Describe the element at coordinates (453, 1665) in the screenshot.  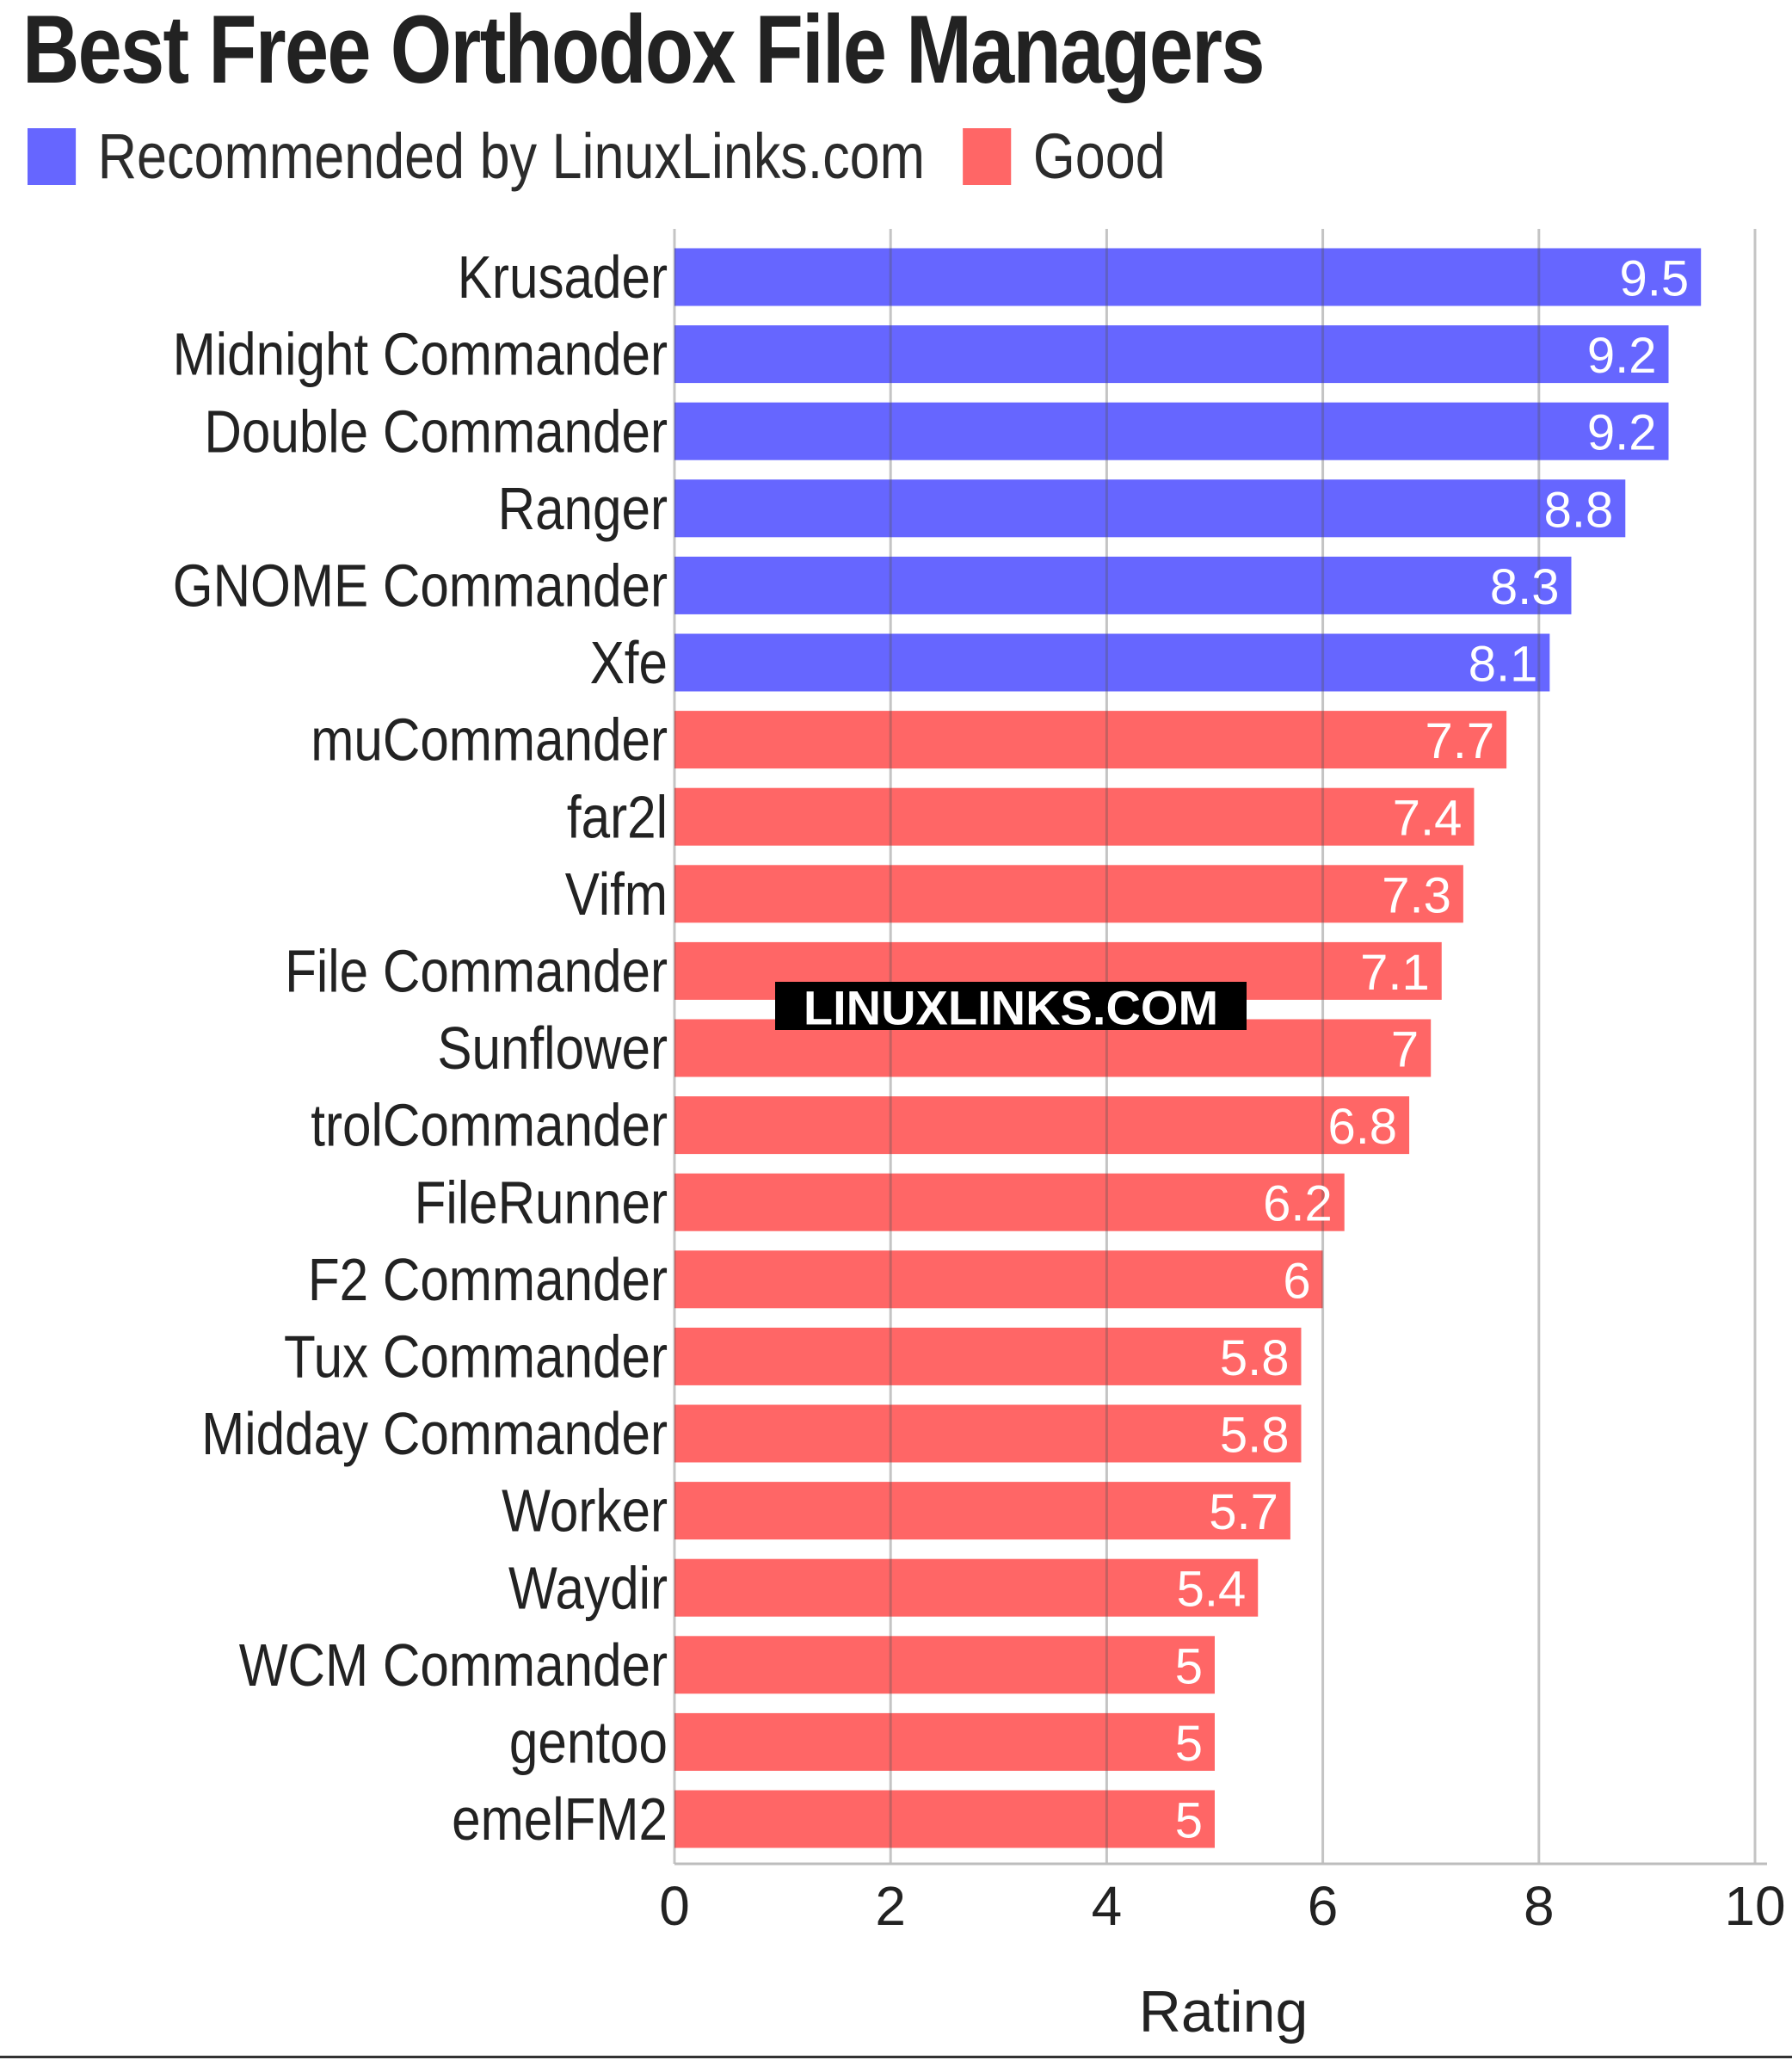
I see `category-label-18: WCM Commander` at that location.